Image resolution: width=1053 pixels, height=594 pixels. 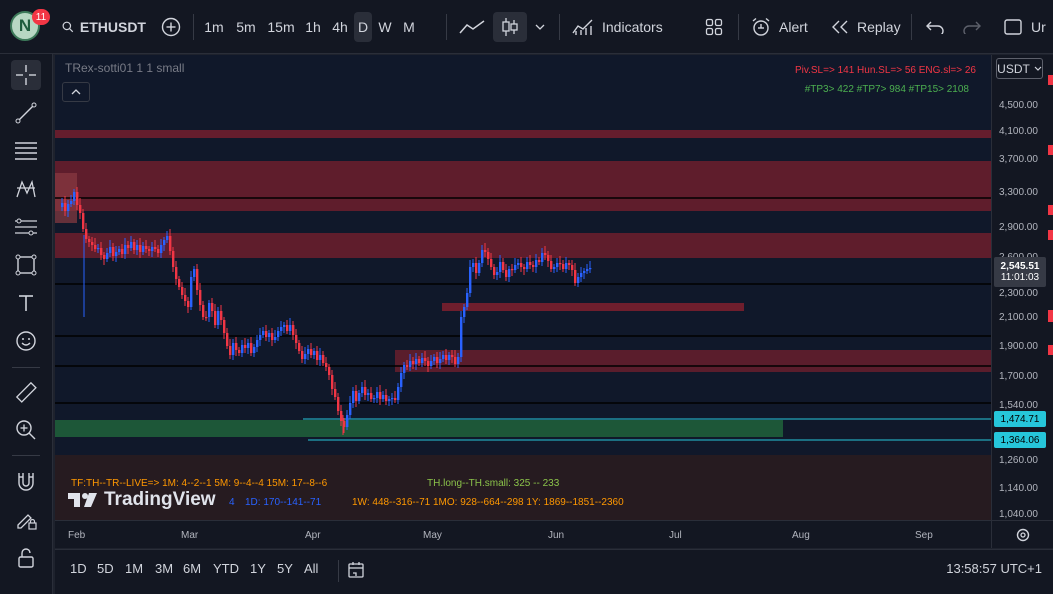 What do you see at coordinates (26, 75) in the screenshot?
I see `crosshair-tool` at bounding box center [26, 75].